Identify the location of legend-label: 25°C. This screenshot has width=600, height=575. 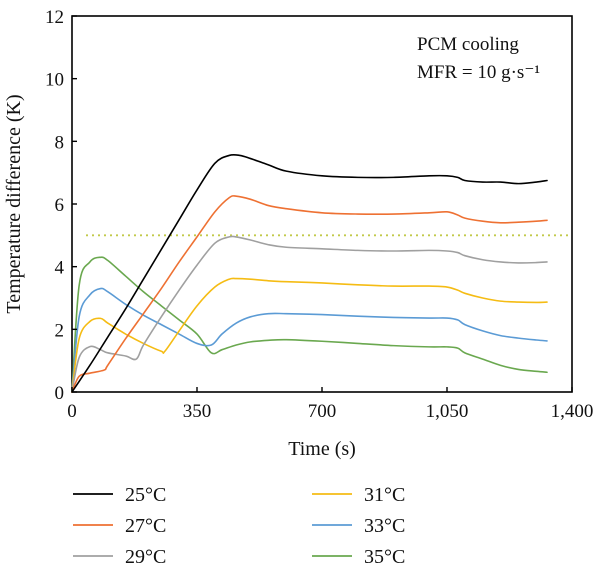
(145, 495).